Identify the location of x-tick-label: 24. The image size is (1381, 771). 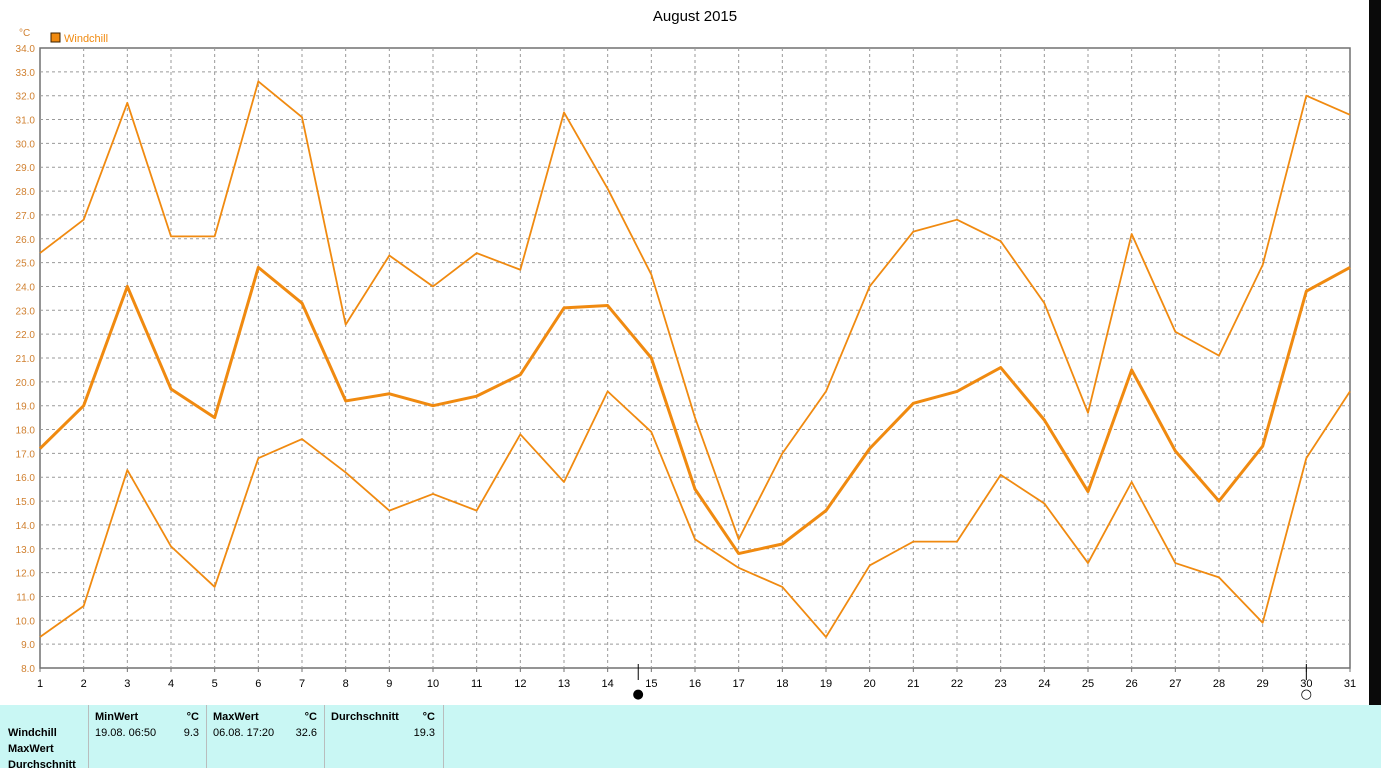
(1044, 684).